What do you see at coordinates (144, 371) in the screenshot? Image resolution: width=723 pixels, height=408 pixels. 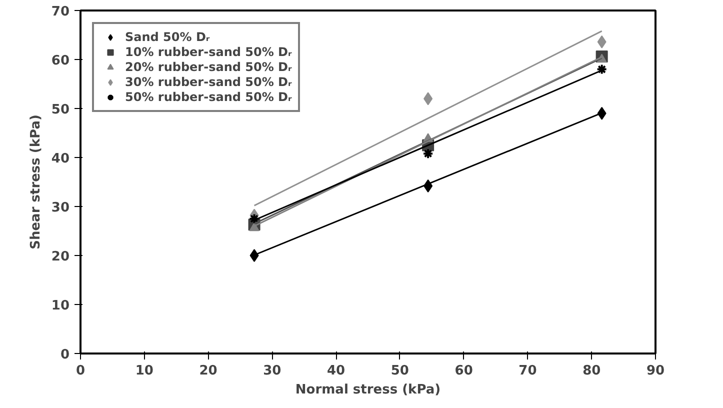 I see `x-tick-label: 10` at bounding box center [144, 371].